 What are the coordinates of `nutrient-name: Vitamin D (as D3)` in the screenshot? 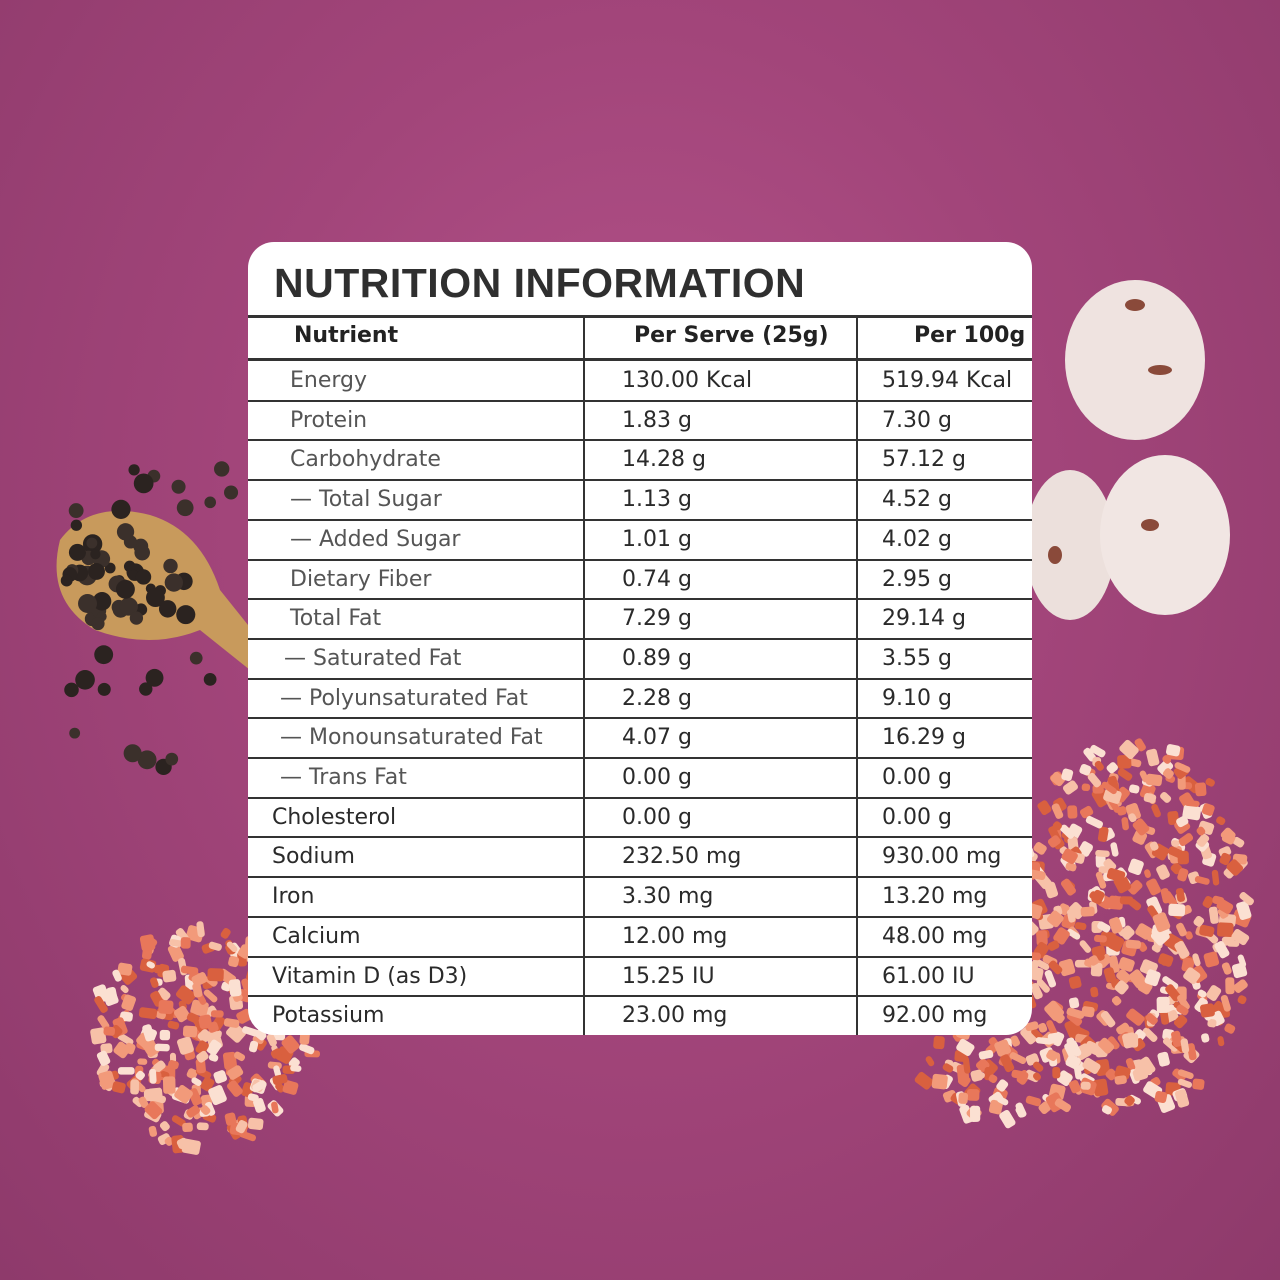 It's located at (370, 976).